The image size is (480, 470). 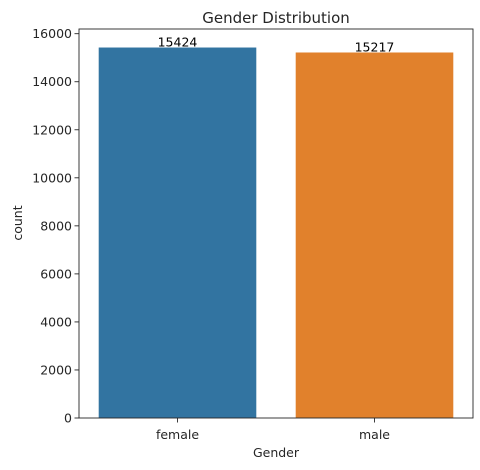 I want to click on x-tick-label-male: male, so click(x=374, y=434).